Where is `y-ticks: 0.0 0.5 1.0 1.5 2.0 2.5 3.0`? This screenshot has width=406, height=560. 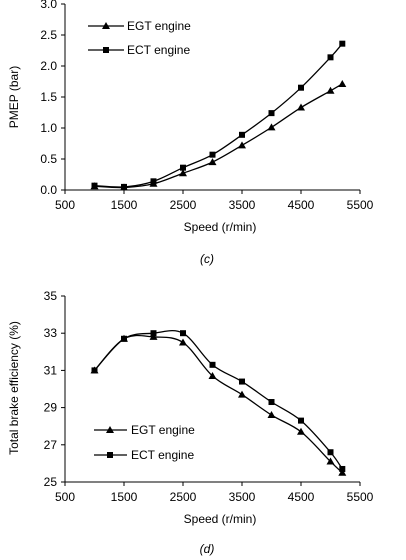
y-ticks: 0.0 0.5 1.0 1.5 2.0 2.5 3.0 is located at coordinates (52, 98).